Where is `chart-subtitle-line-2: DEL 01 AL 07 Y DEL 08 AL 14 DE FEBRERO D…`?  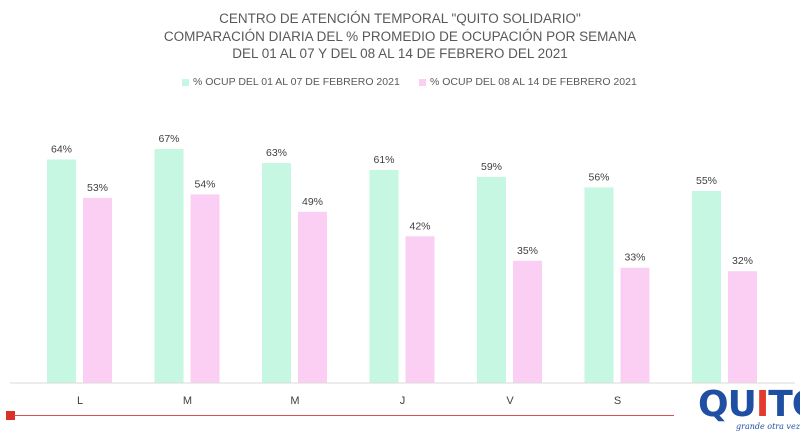
chart-subtitle-line-2: DEL 01 AL 07 Y DEL 08 AL 14 DE FEBRERO D… is located at coordinates (400, 53).